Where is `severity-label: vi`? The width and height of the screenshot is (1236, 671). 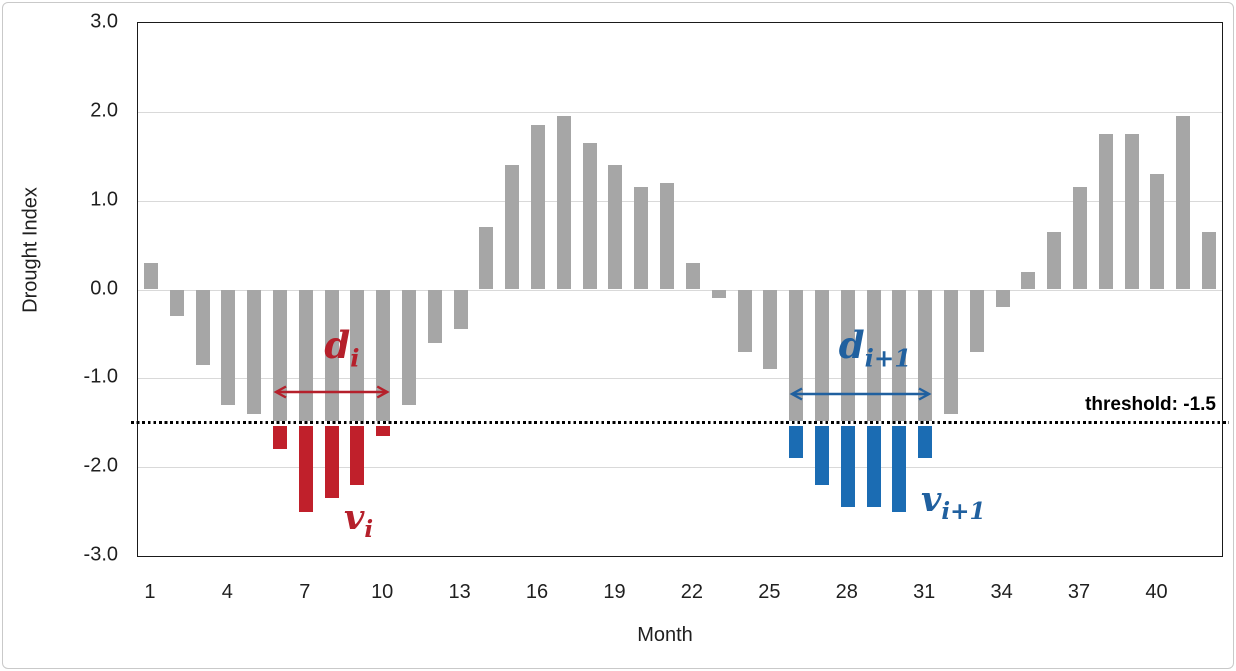
severity-label: vi is located at coordinates (359, 520).